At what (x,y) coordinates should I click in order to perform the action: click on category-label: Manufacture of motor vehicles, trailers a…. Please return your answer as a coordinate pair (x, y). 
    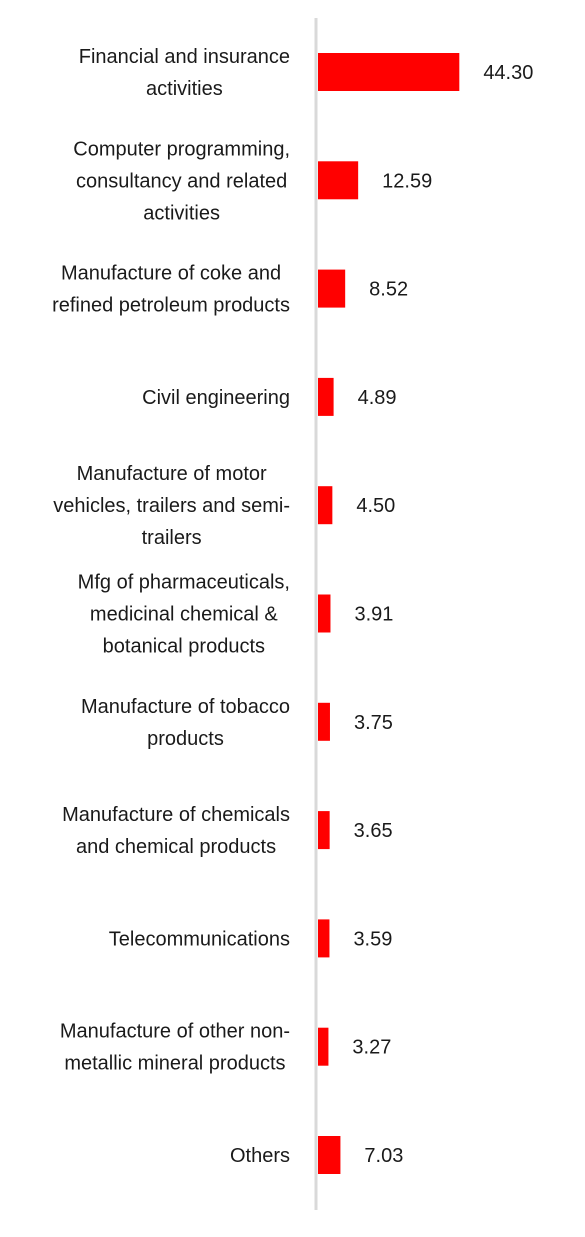
    Looking at the image, I should click on (171, 506).